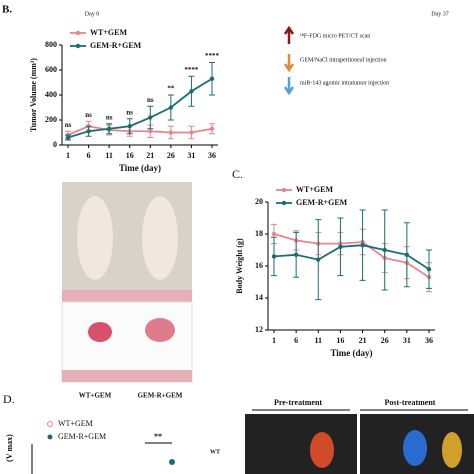 The image size is (474, 474). What do you see at coordinates (9, 448) in the screenshot?
I see `y-label: (V max)` at bounding box center [9, 448].